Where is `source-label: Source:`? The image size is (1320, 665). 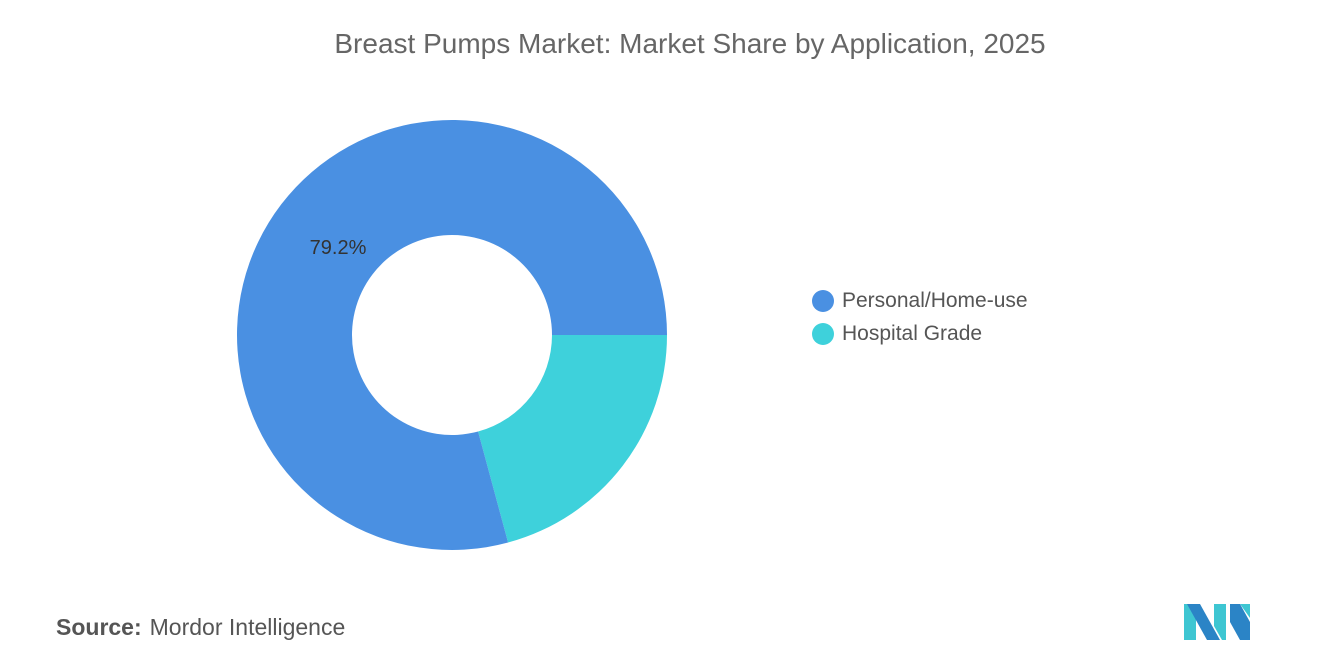 source-label: Source: is located at coordinates (99, 627).